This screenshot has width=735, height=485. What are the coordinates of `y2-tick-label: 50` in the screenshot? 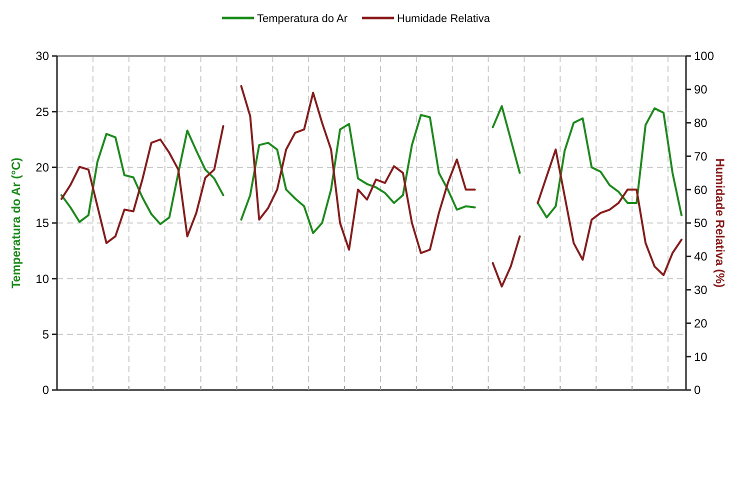 It's located at (701, 223).